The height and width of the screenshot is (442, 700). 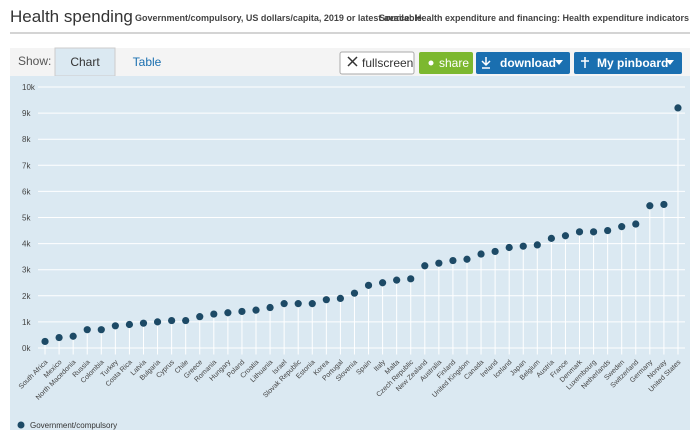 I want to click on fullscreen-button, so click(x=377, y=63).